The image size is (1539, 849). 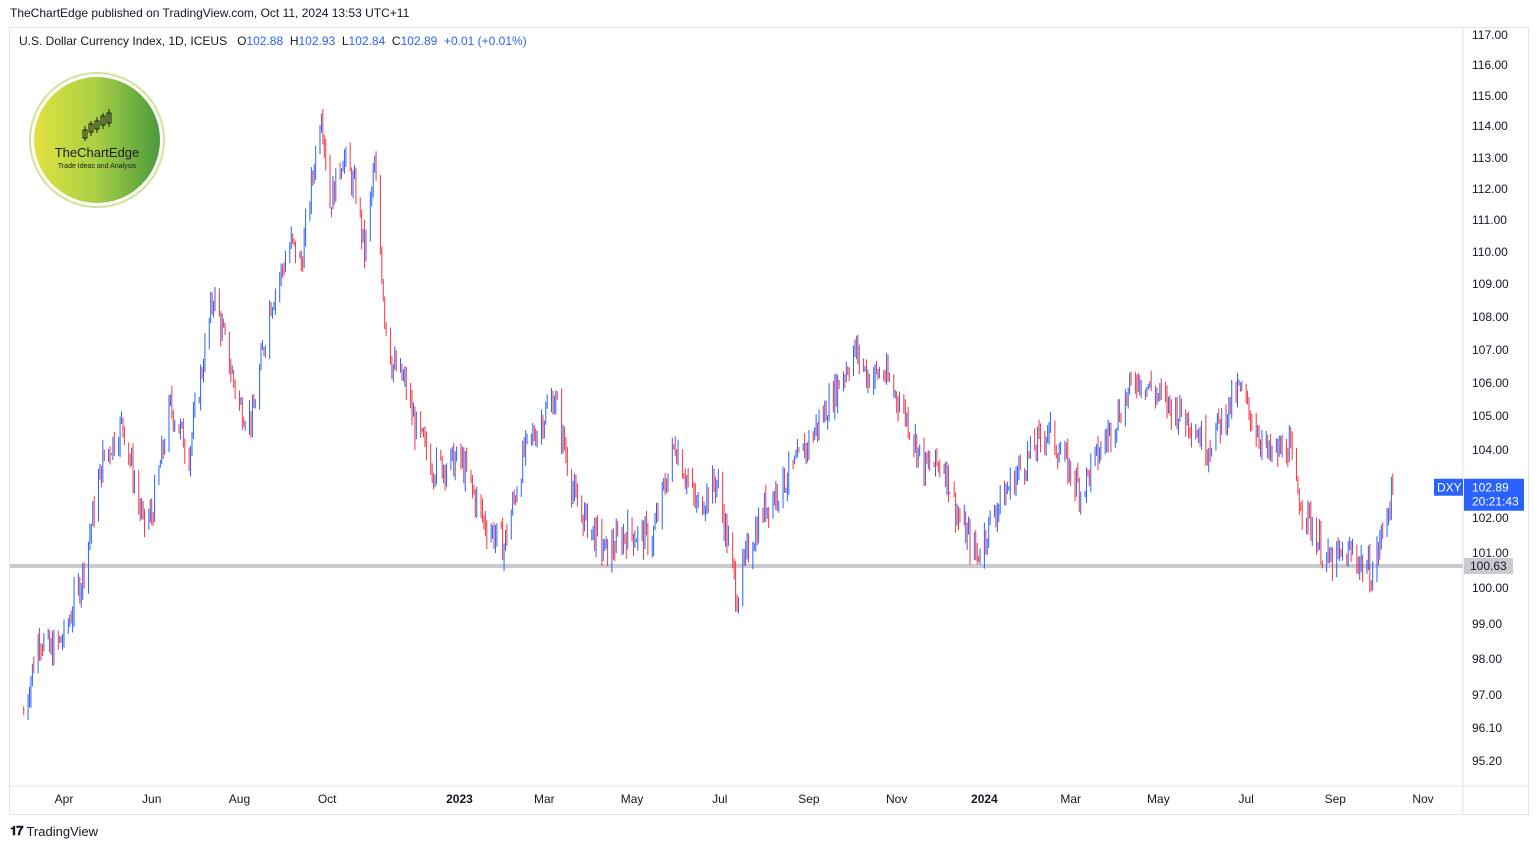 I want to click on y-tick-label: 101.00, so click(x=1490, y=553).